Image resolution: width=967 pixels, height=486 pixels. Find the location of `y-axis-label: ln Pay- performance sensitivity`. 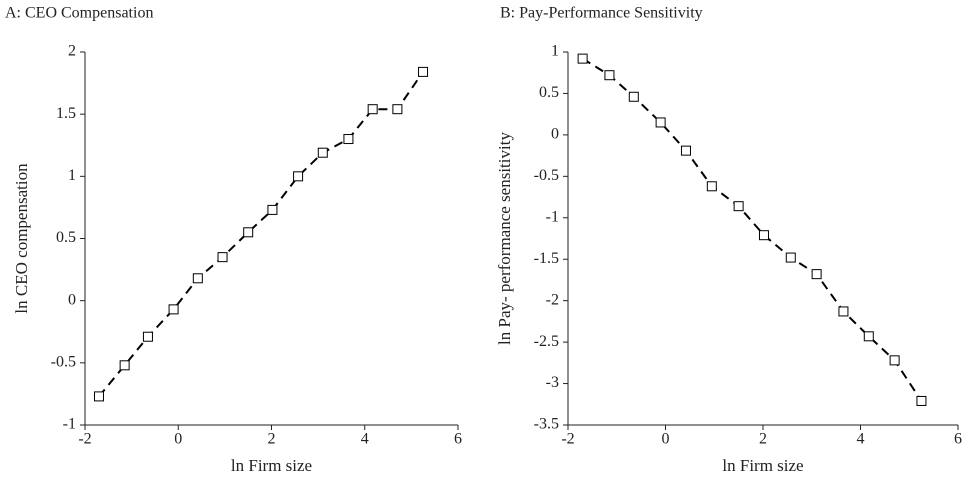

y-axis-label: ln Pay- performance sensitivity is located at coordinates (504, 238).